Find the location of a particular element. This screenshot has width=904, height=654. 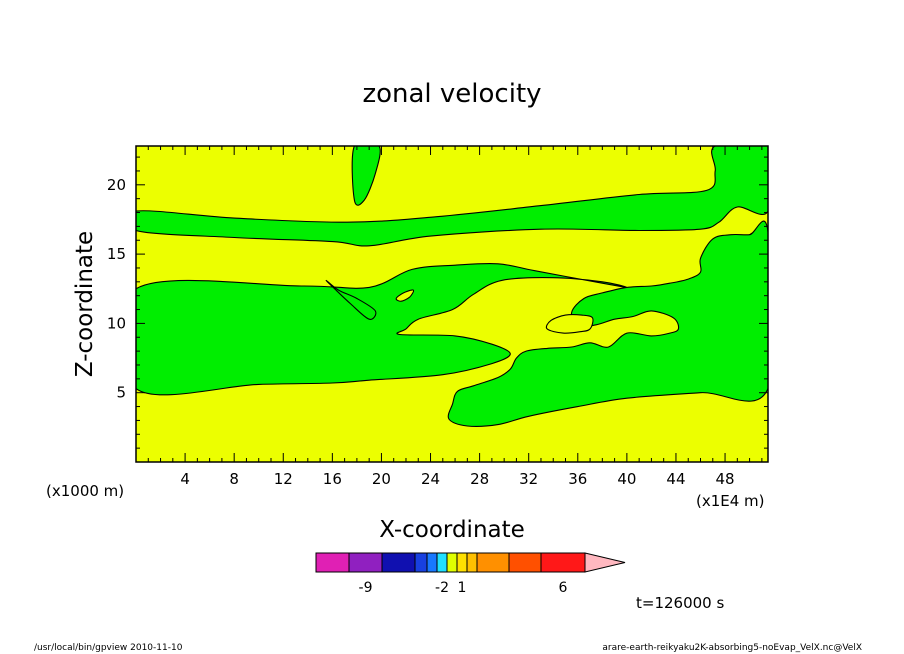

y-tick-label: 10 is located at coordinates (116, 323).